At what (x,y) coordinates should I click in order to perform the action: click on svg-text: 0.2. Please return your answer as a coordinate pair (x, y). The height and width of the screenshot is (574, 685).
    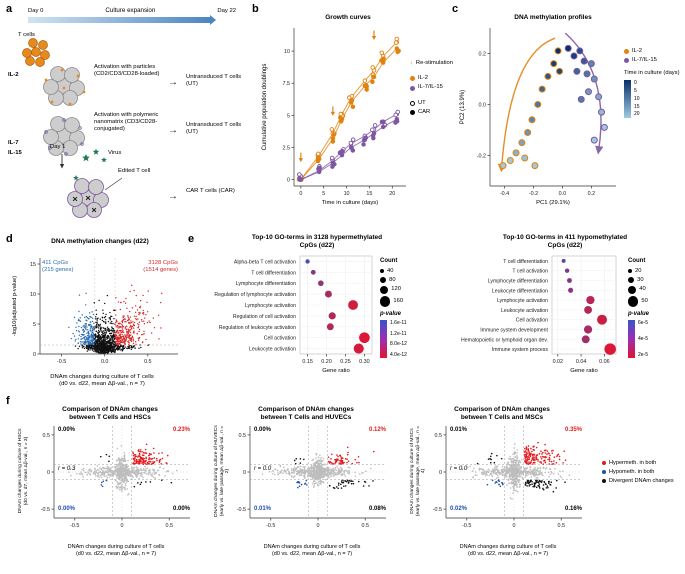
    Looking at the image, I should click on (592, 194).